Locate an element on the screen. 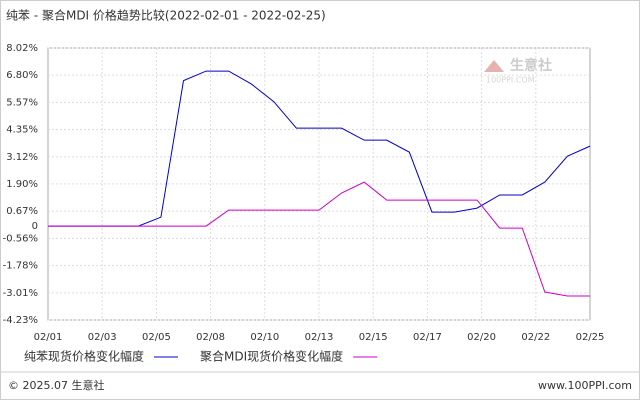 The height and width of the screenshot is (400, 640). watermark: 生意社 100PPI.COM is located at coordinates (518, 71).